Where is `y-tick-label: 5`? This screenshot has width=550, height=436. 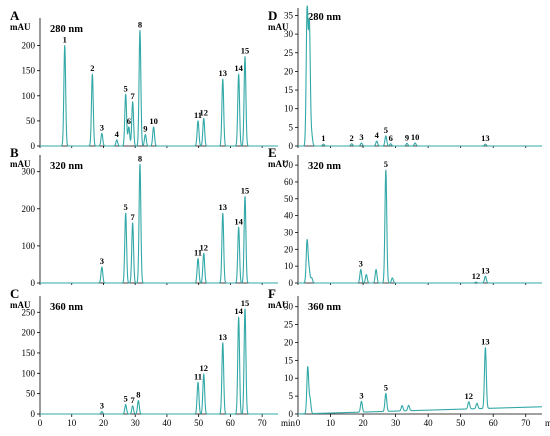
y-tick-label: 5 is located at coordinates (291, 396).